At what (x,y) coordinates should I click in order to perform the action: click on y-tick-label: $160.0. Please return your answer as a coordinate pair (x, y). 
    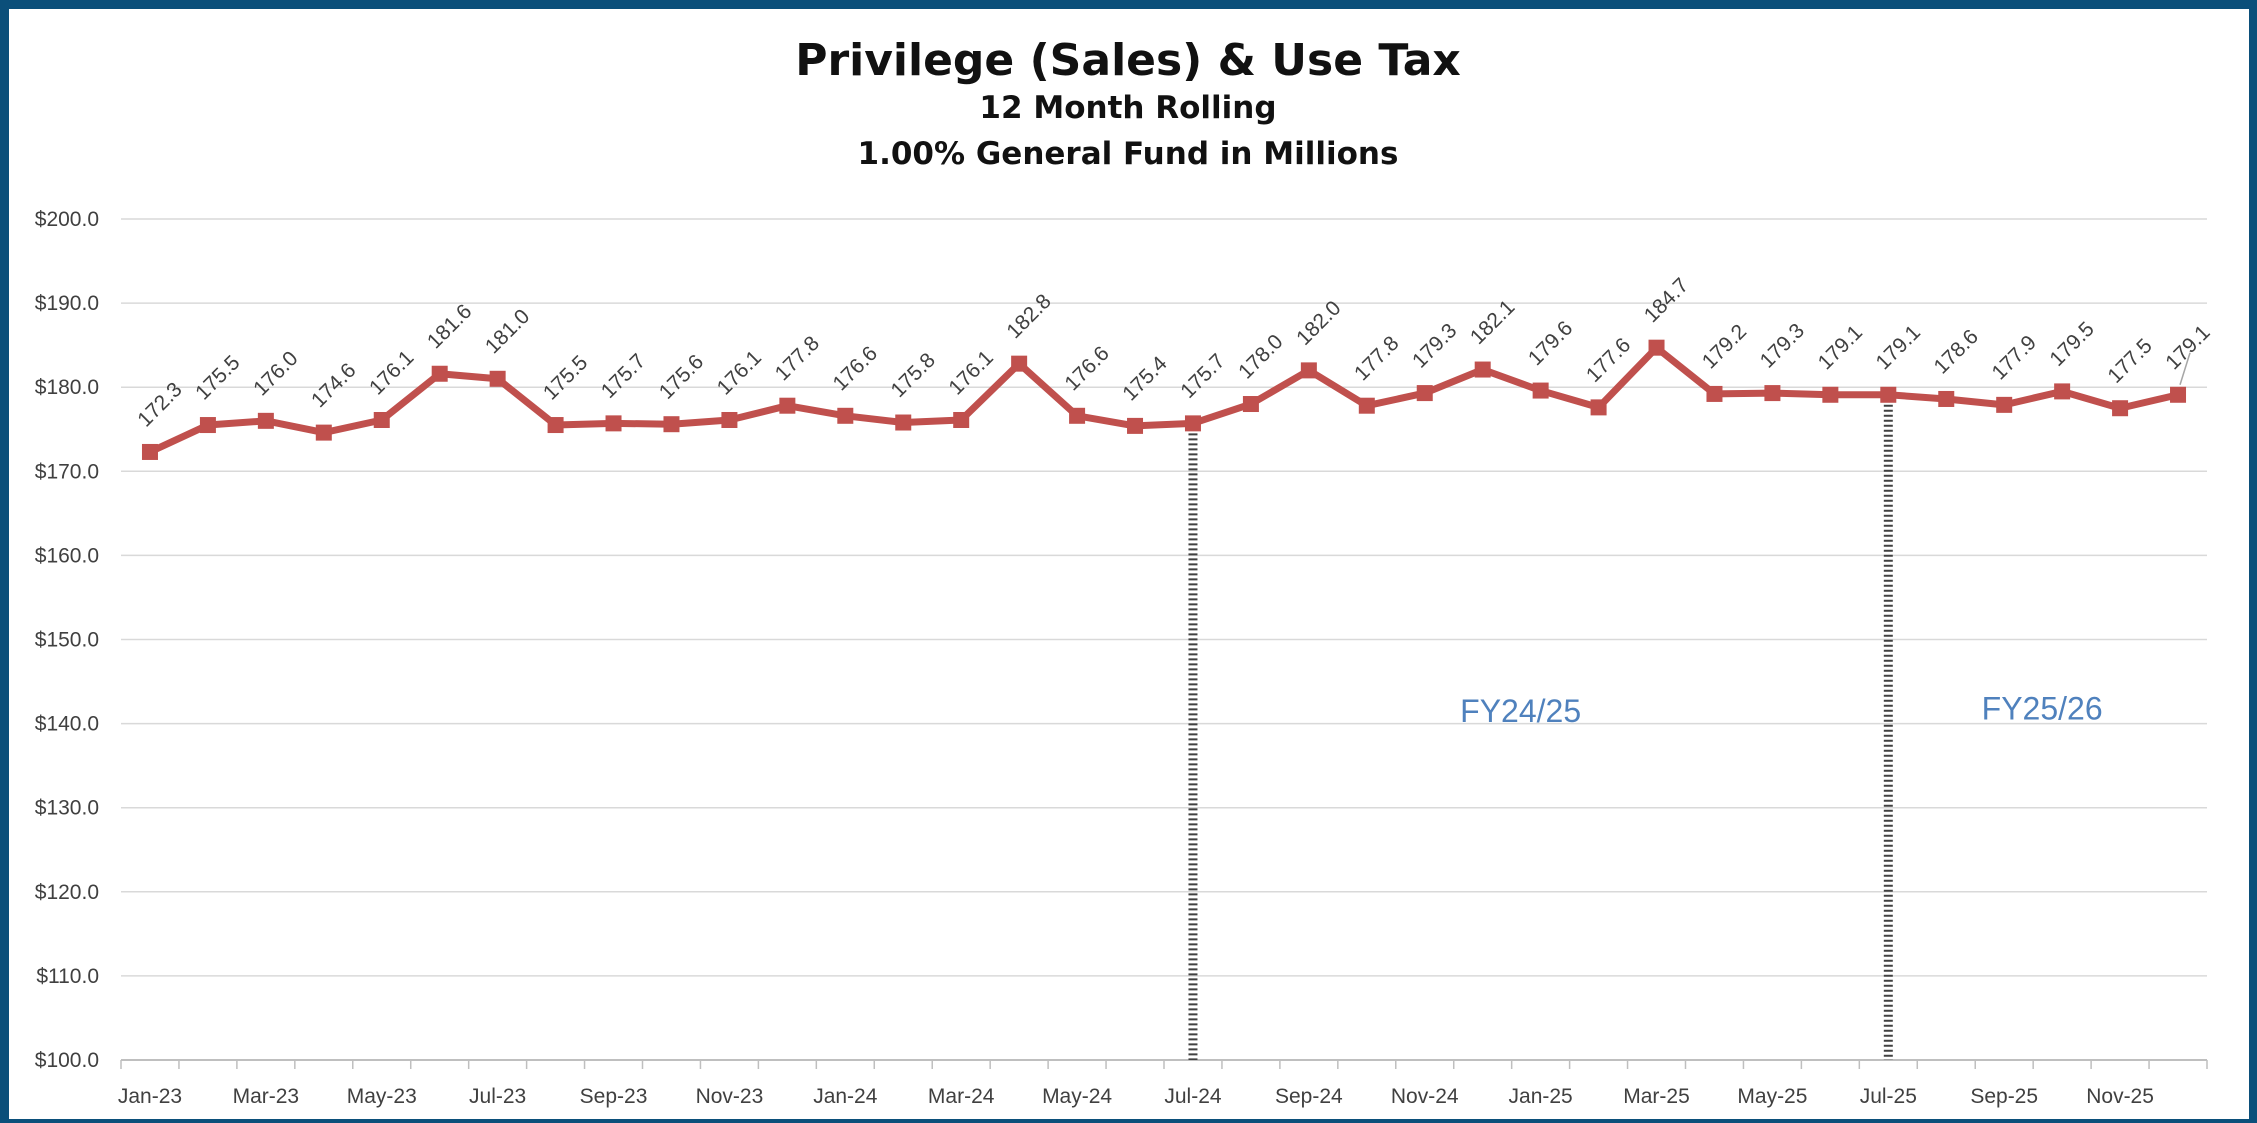
    Looking at the image, I should click on (67, 555).